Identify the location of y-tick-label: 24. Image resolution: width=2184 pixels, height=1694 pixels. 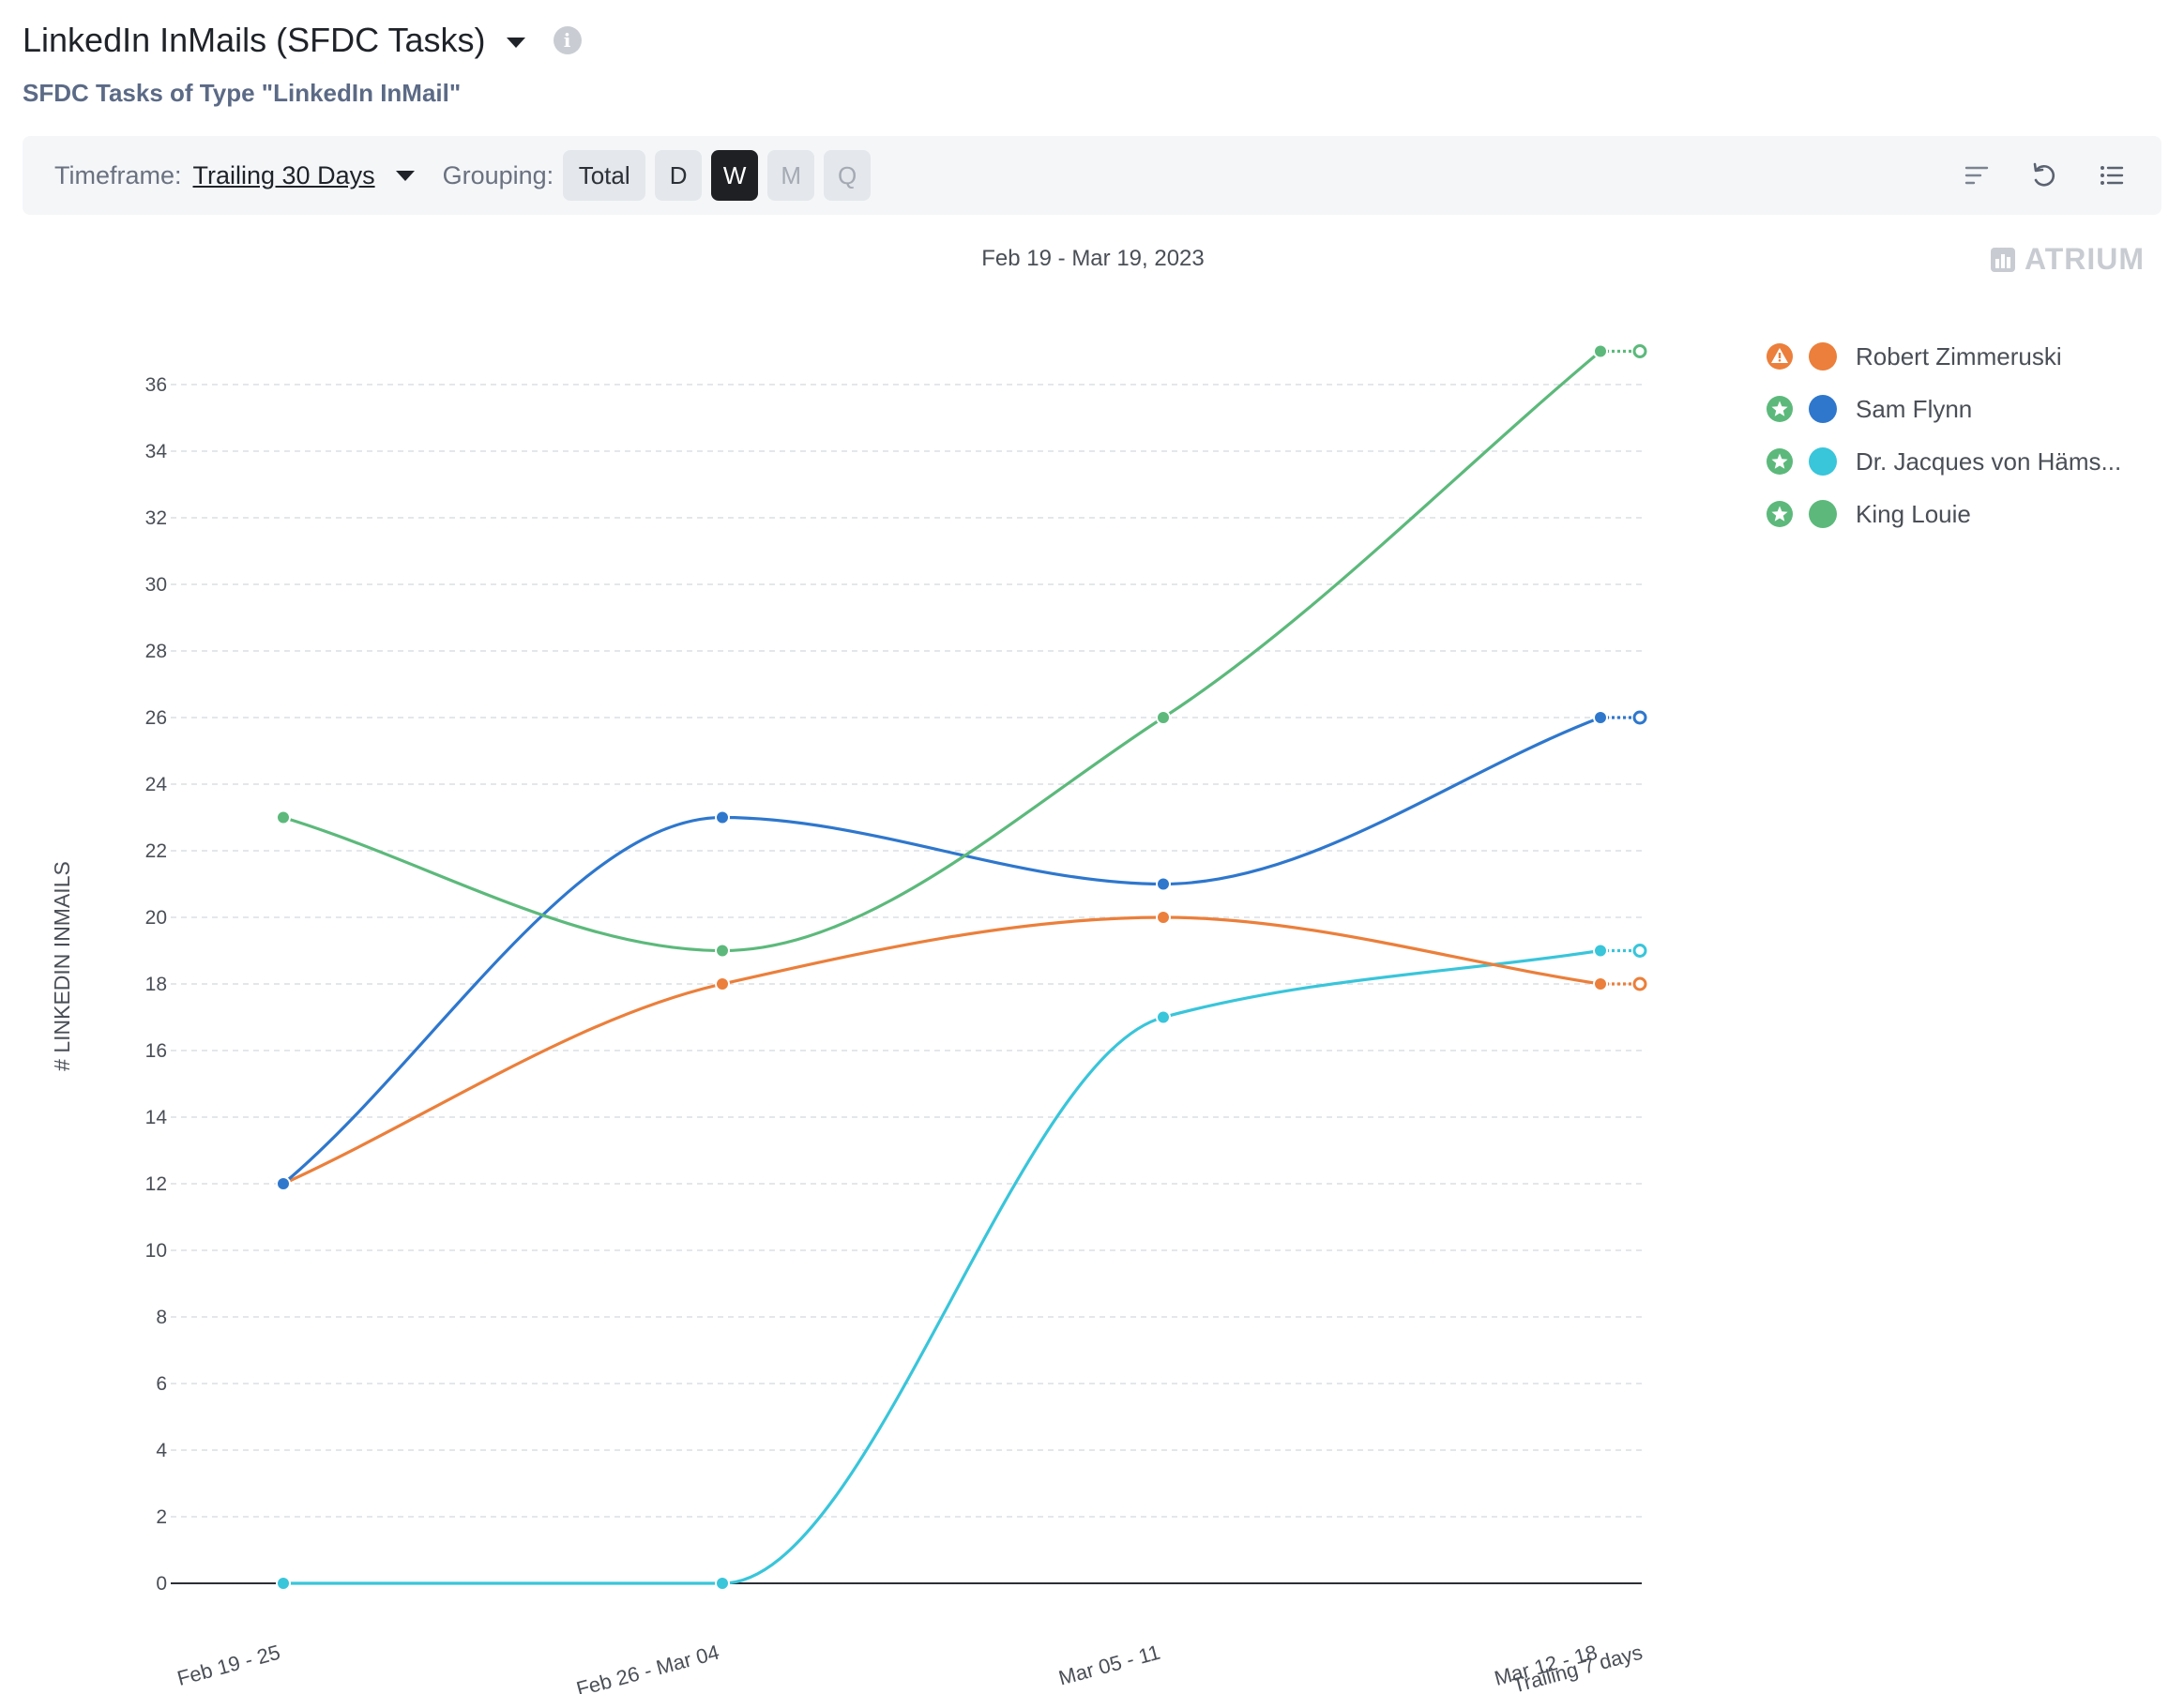
(156, 784).